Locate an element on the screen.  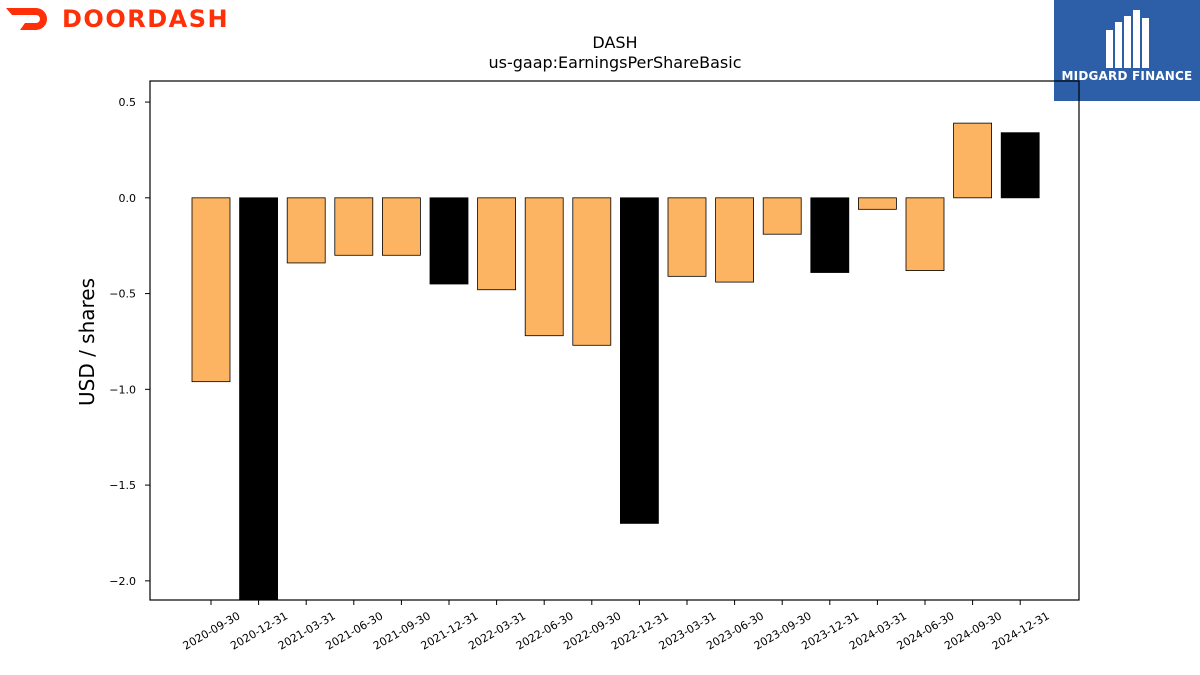
chart-subtitle: us-gaap:EarningsPerShareBasic is located at coordinates (614, 62).